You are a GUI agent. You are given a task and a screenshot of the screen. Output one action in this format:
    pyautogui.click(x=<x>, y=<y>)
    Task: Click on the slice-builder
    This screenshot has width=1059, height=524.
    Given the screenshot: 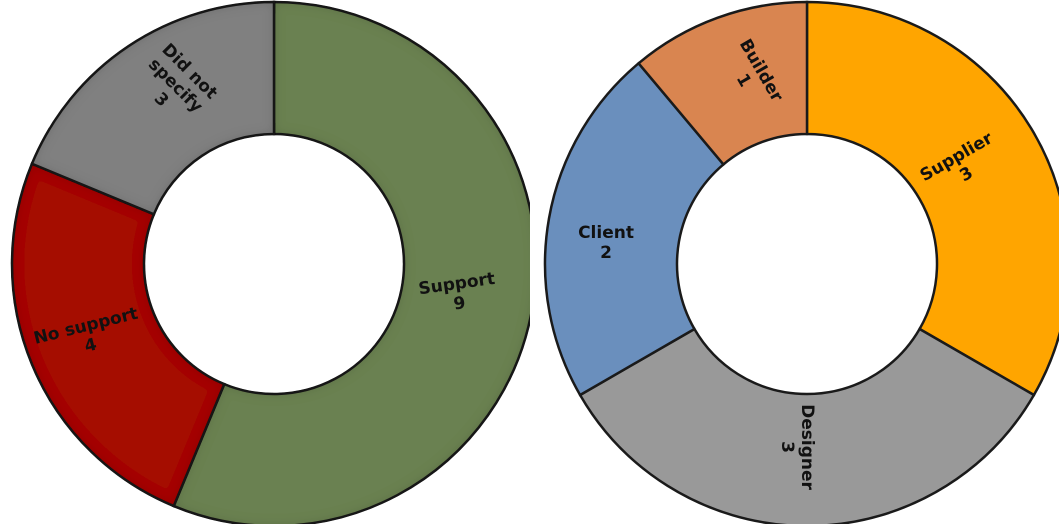 What is the action you would take?
    pyautogui.click(x=722, y=83)
    